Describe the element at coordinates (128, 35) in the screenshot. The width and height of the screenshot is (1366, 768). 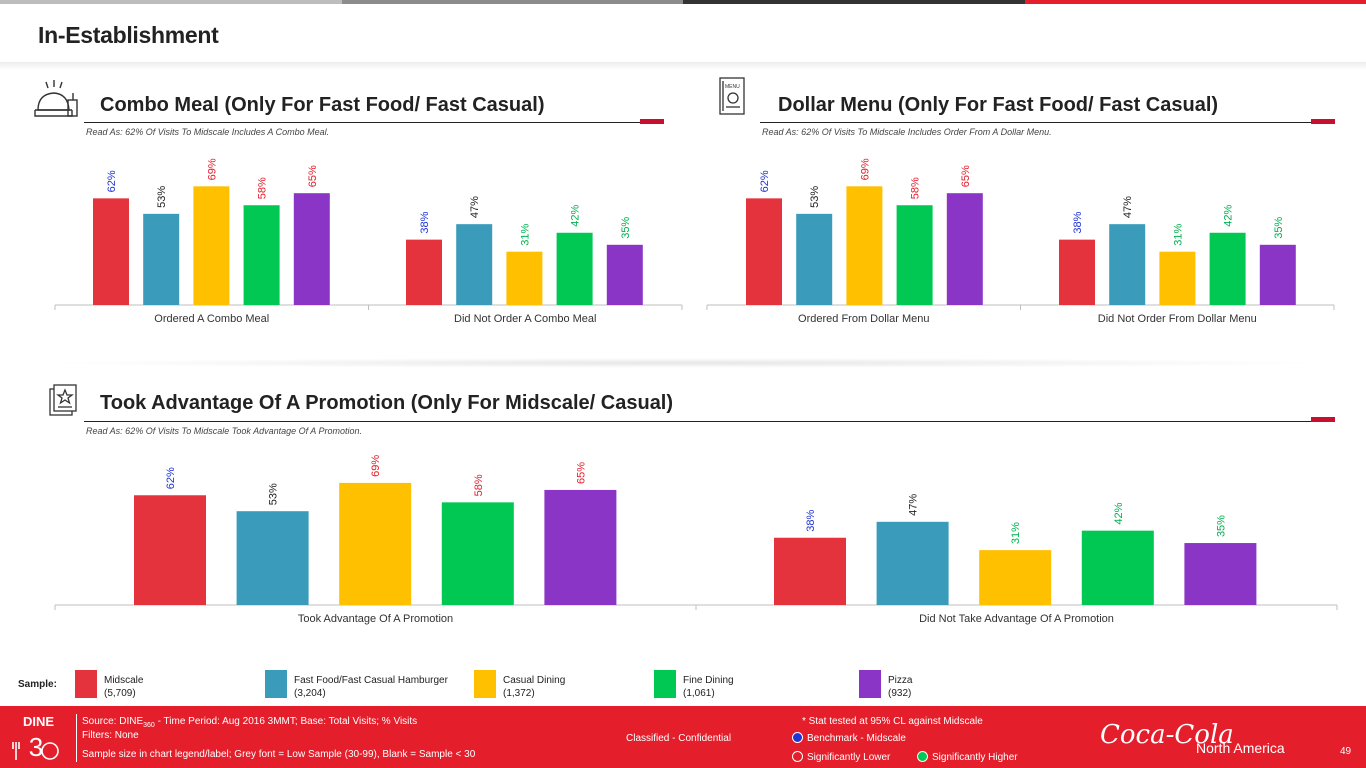
I see `page-title: In-Establishment` at that location.